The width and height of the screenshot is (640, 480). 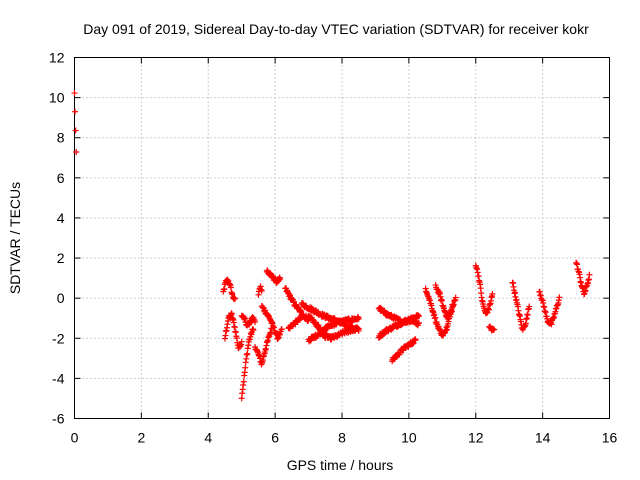 I want to click on x-tick-label: 4, so click(x=208, y=438).